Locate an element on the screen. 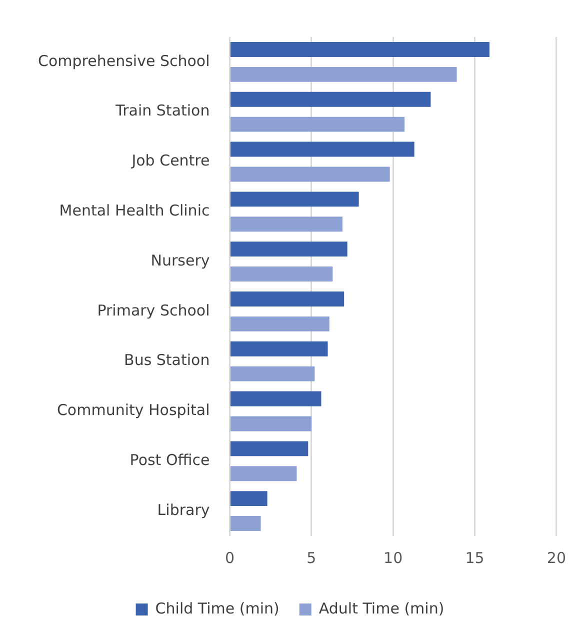  y-tick-label: Train Station is located at coordinates (162, 111).